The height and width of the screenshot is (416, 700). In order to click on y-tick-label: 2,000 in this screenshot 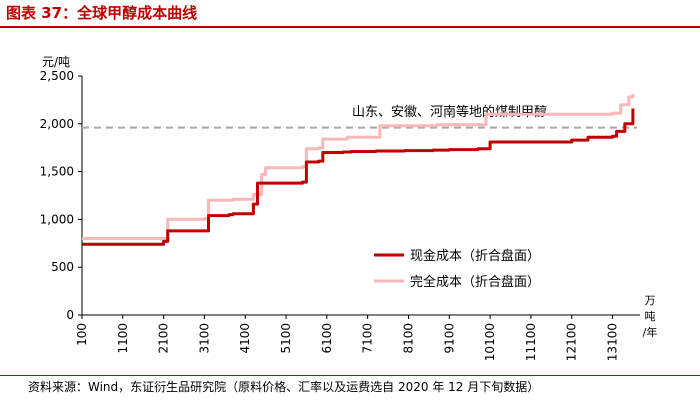, I will do `click(57, 124)`.